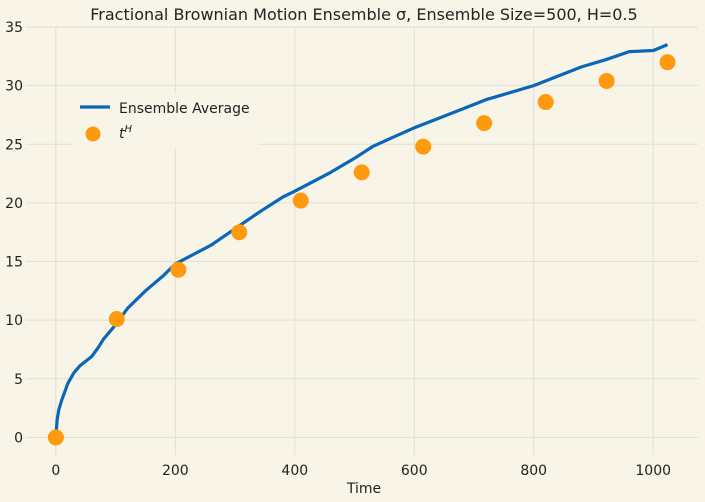  I want to click on x-tick-label: 800, so click(533, 471).